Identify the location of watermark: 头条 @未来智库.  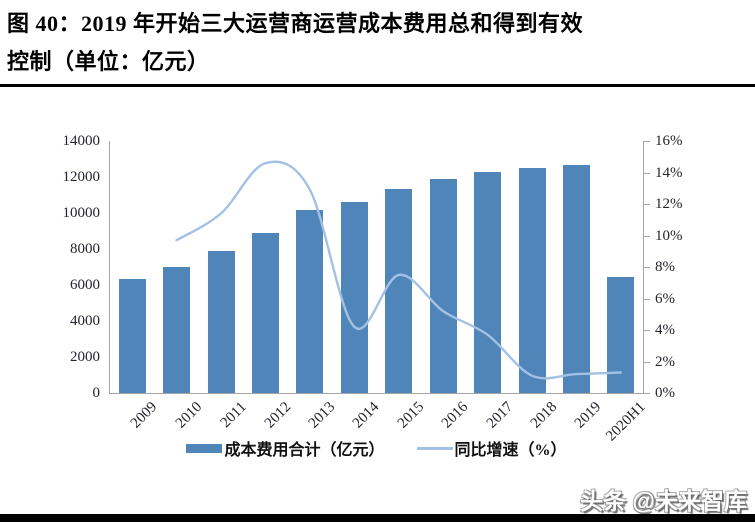
(663, 501).